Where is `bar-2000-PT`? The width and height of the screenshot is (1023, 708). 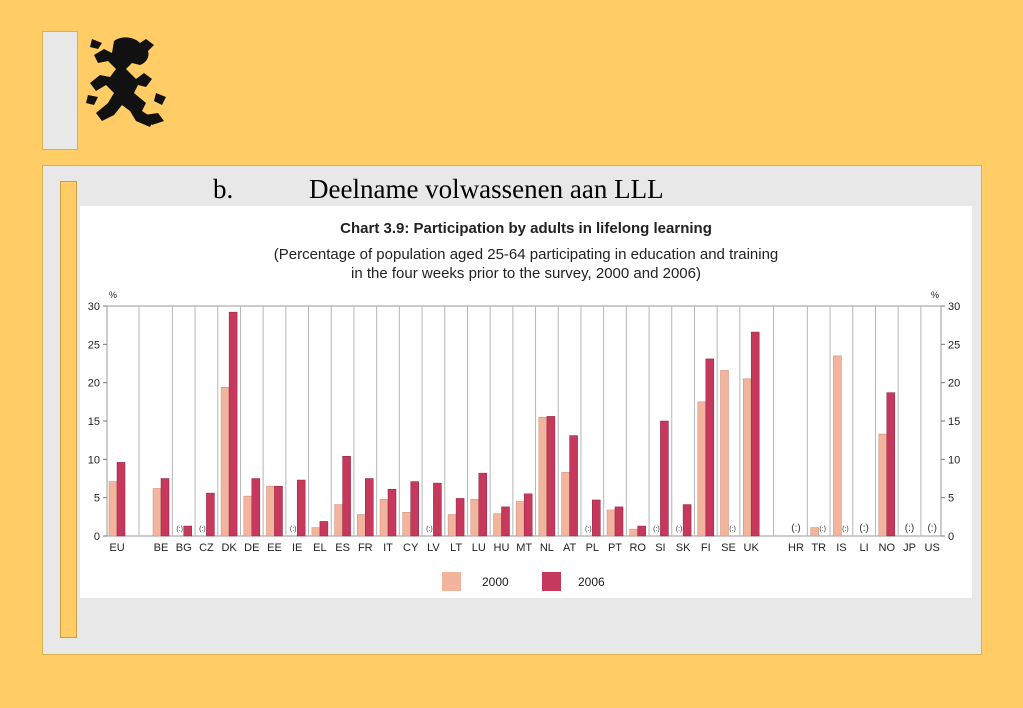
bar-2000-PT is located at coordinates (611, 523).